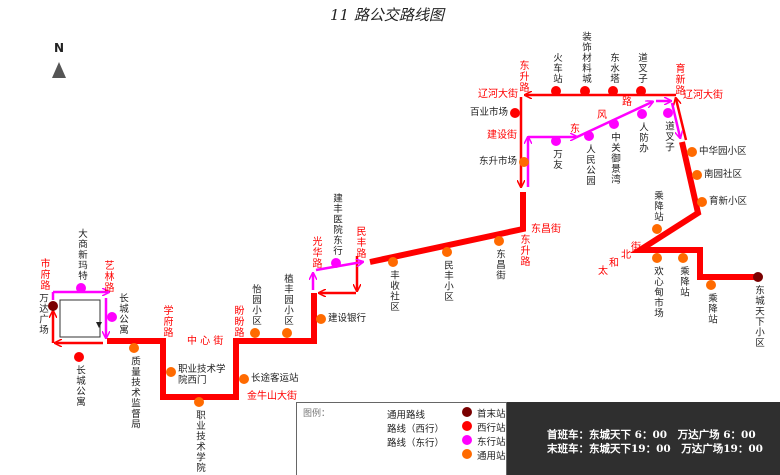 The image size is (780, 475). I want to click on station-label: 建设银行, so click(347, 318).